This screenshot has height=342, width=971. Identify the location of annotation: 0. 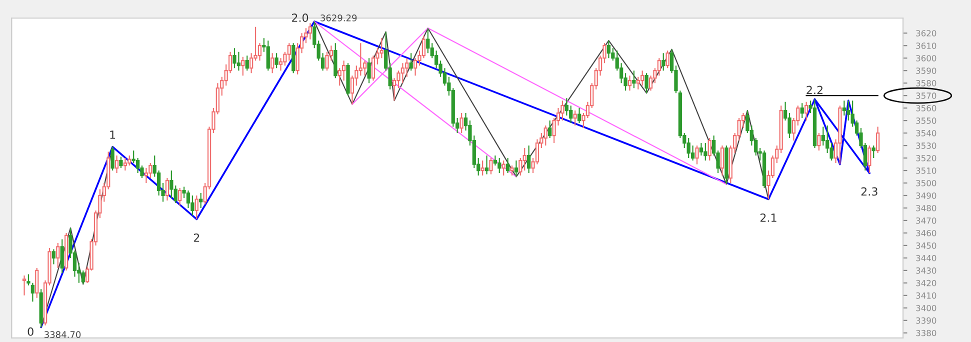
(31, 331).